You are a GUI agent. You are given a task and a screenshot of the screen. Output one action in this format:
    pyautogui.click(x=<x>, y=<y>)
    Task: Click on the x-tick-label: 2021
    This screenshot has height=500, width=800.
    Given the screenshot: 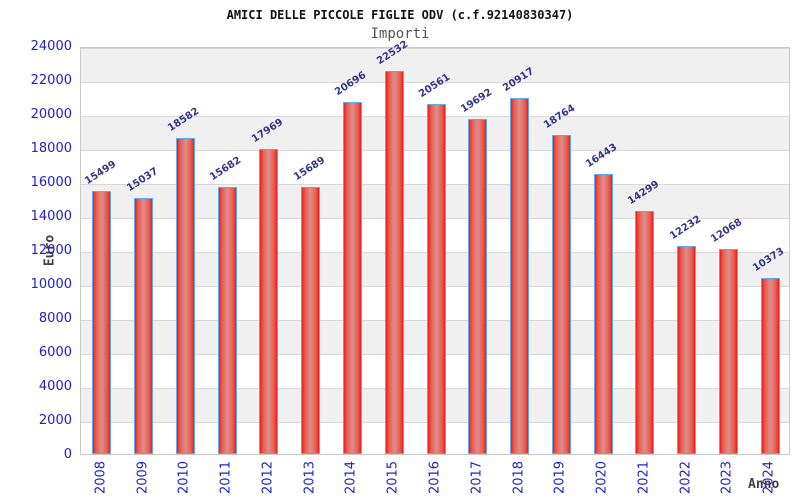 What is the action you would take?
    pyautogui.click(x=644, y=477)
    